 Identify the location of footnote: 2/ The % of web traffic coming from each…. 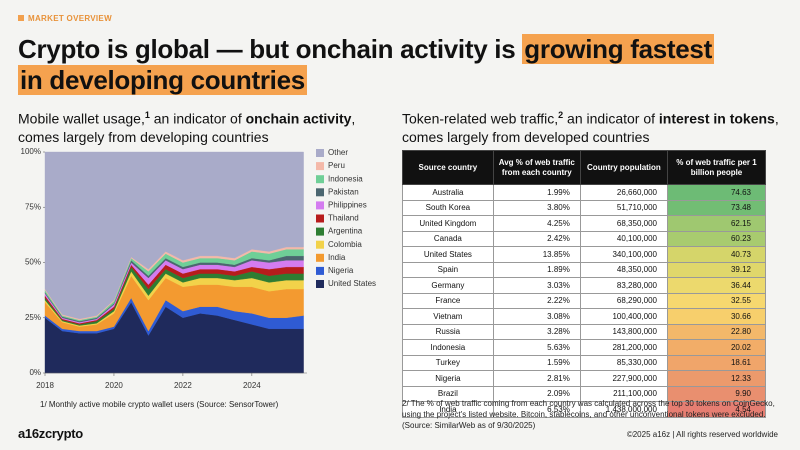
(588, 414).